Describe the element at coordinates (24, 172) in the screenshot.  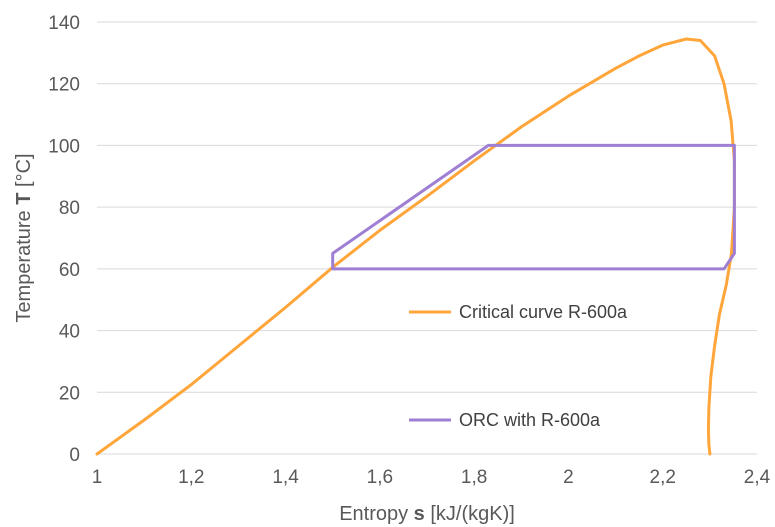
I see `y-axis-label-suffix: [°C]` at that location.